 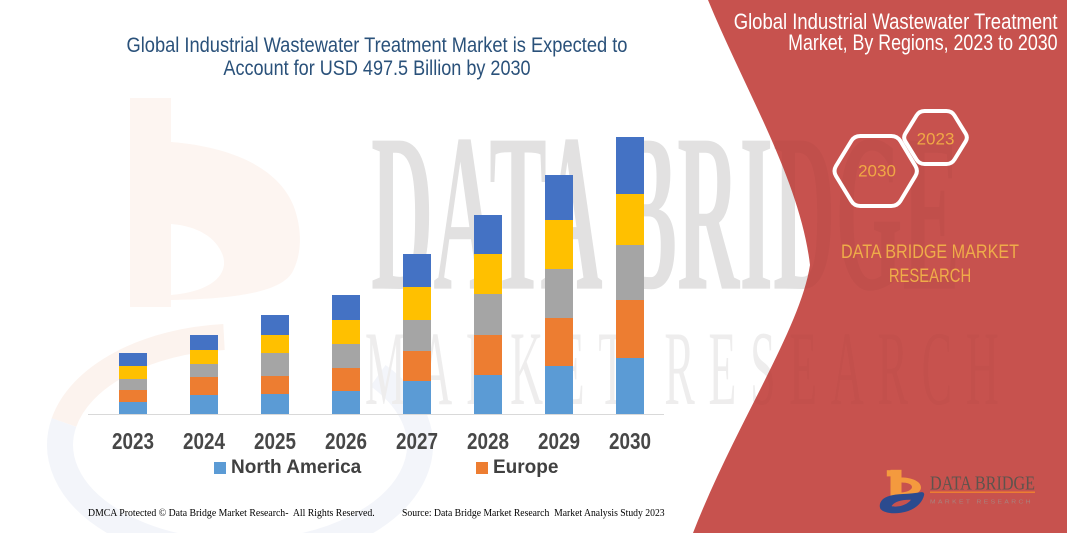 I want to click on svg-text: 2030, so click(x=877, y=171).